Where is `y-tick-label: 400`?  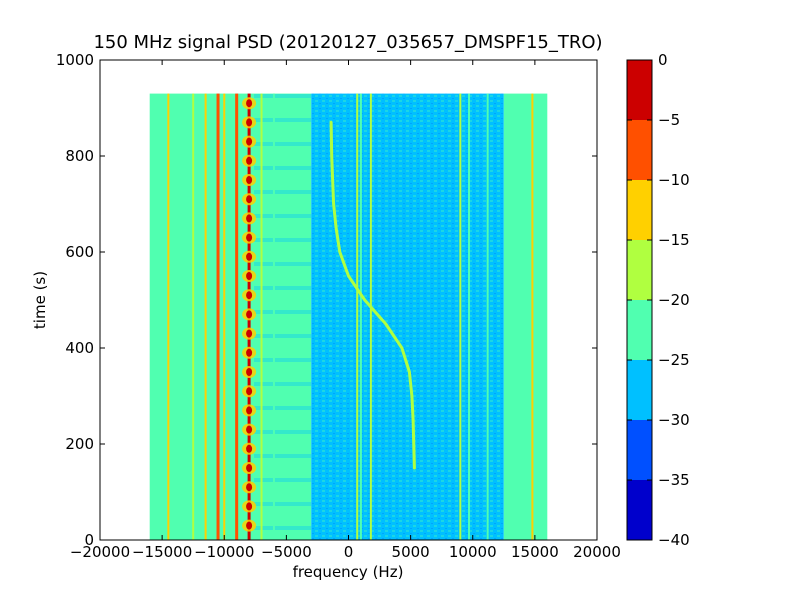 y-tick-label: 400 is located at coordinates (79, 348).